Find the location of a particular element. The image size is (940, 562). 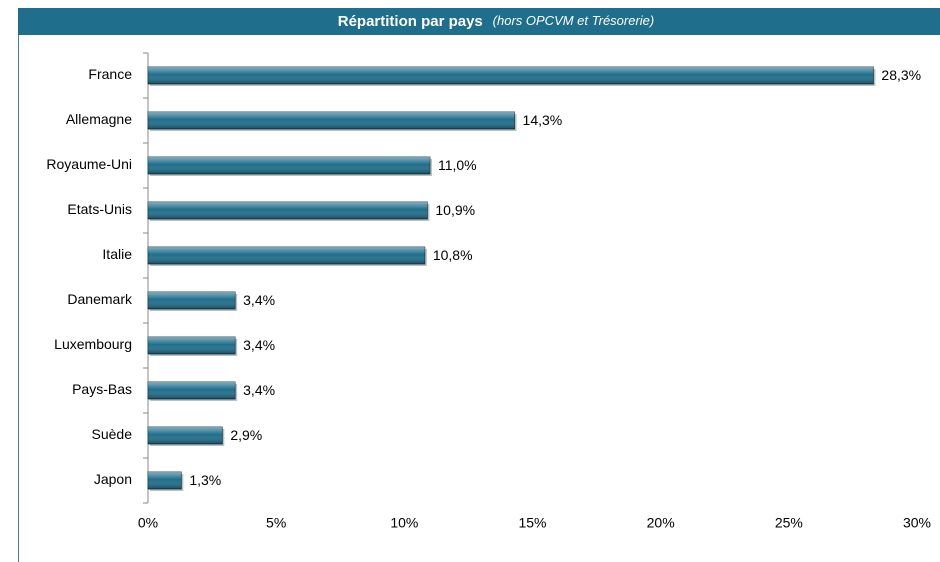

value-label: 11,0% is located at coordinates (457, 165).